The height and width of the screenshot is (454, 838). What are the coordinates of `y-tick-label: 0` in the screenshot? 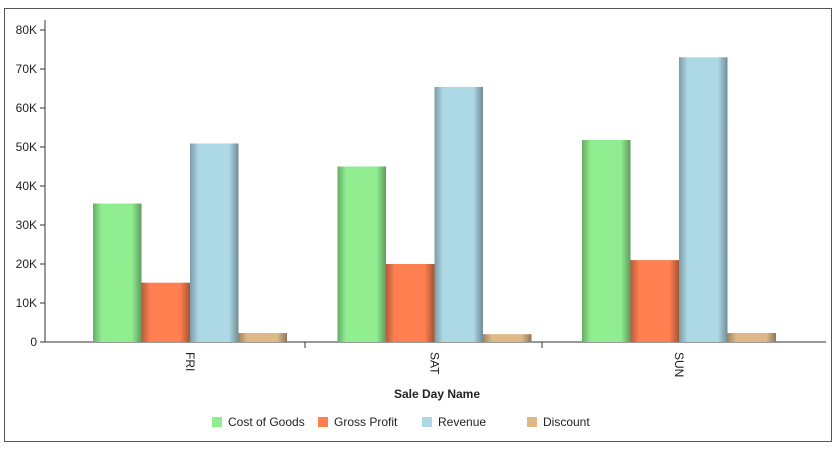 It's located at (33, 342).